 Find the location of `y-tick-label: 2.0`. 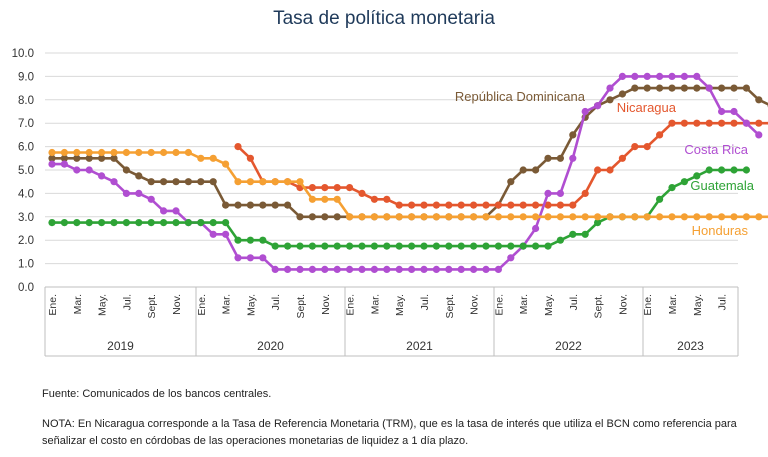

y-tick-label: 2.0 is located at coordinates (26, 241).